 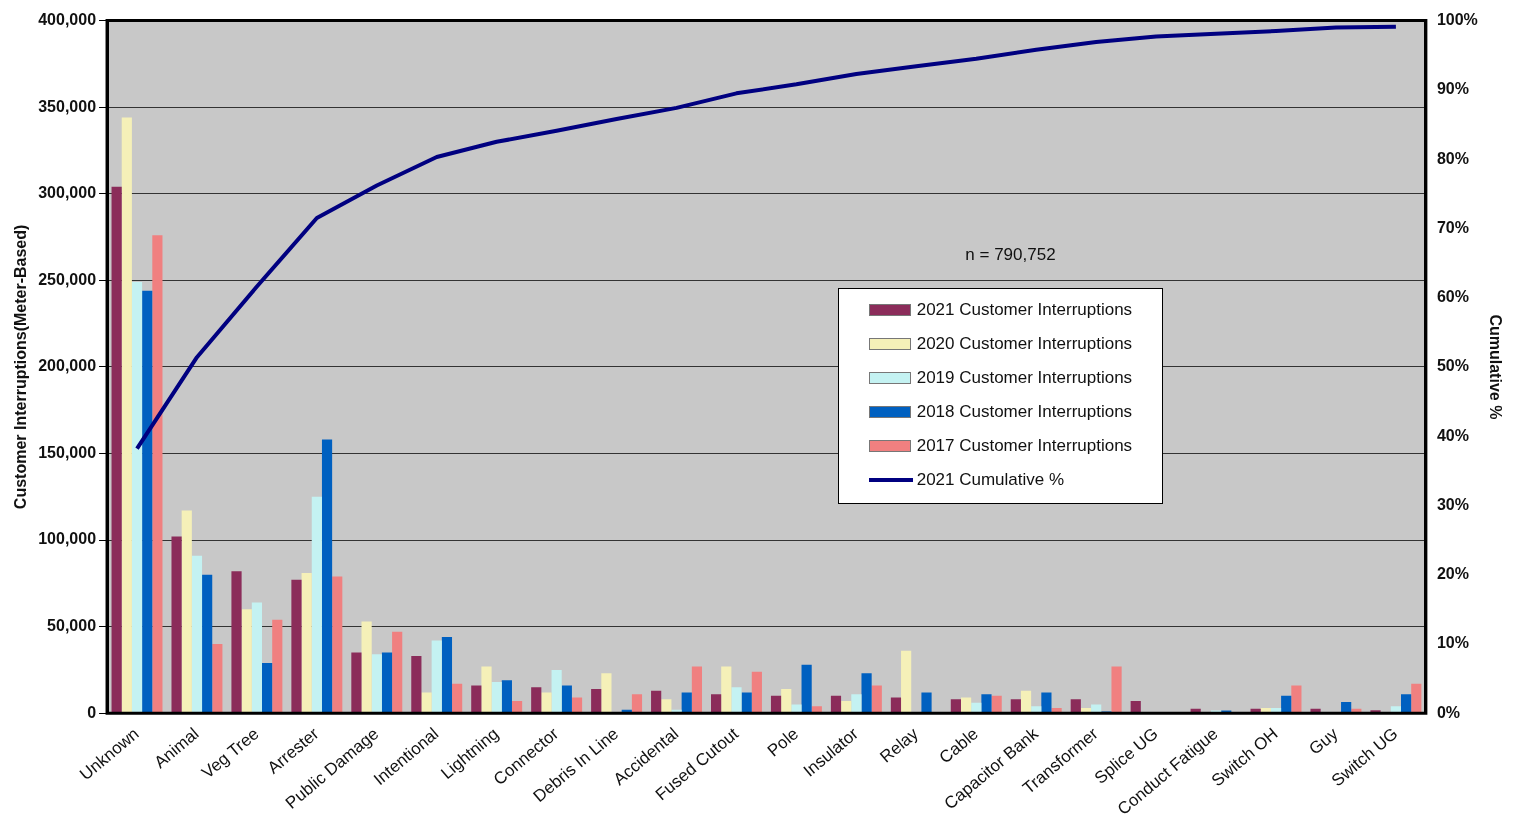 What do you see at coordinates (21, 367) in the screenshot?
I see `y-axis-title: Customer Interruptions(Meter-Based)` at bounding box center [21, 367].